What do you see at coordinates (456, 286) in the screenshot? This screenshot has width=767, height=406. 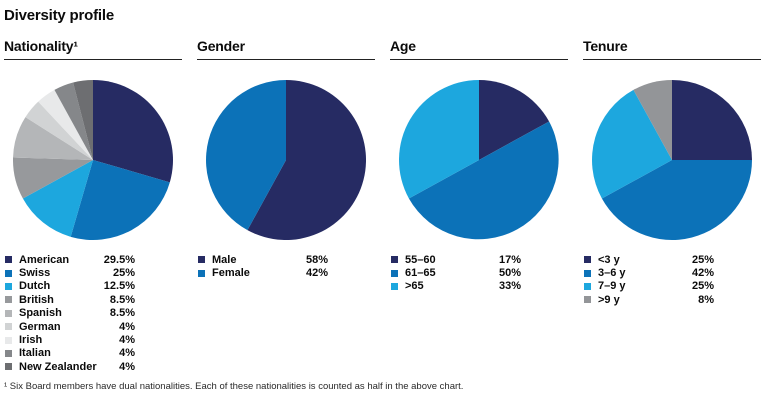 I see `legend-row: >65 33%` at bounding box center [456, 286].